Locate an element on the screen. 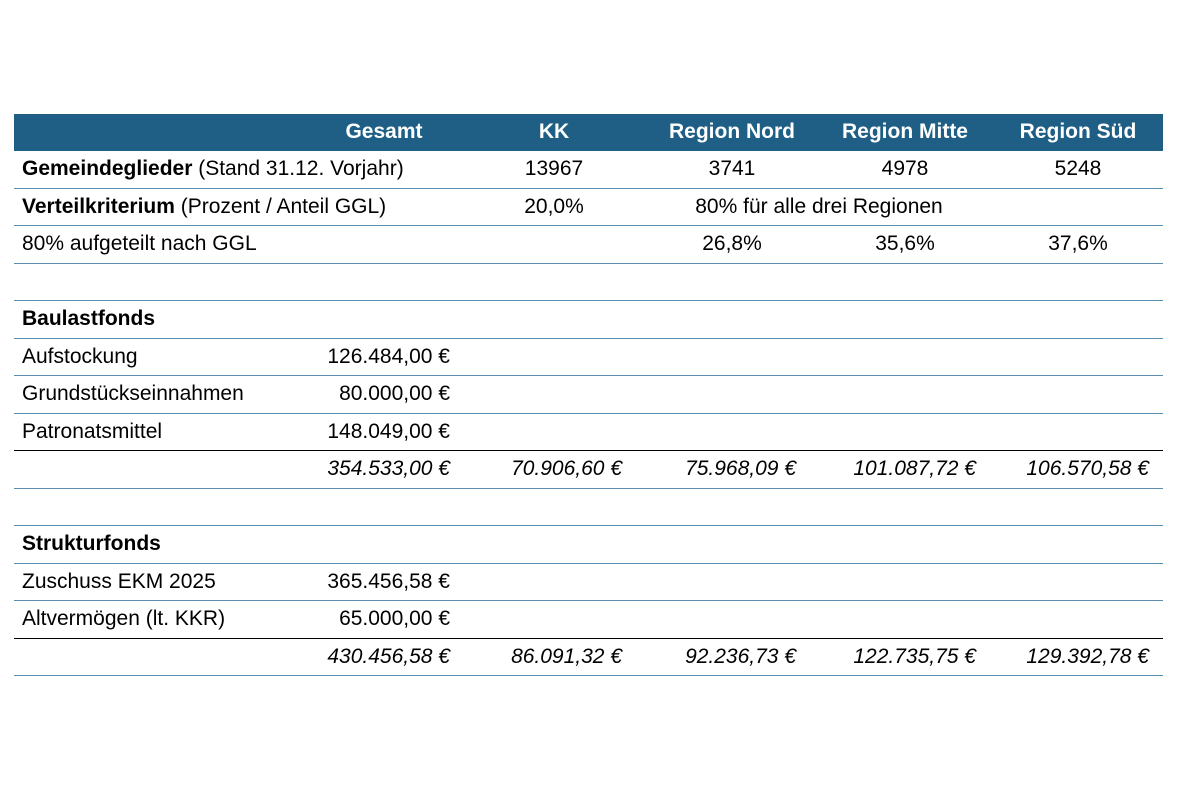 The width and height of the screenshot is (1200, 788). row-grundstueckseinnahmen: Grundstückseinnahmen 80.000,00 € is located at coordinates (588, 395).